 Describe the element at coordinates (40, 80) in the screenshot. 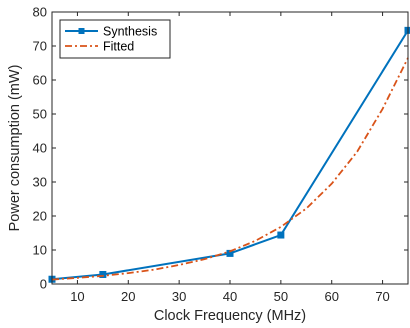

I see `y-tick-label: 60` at that location.